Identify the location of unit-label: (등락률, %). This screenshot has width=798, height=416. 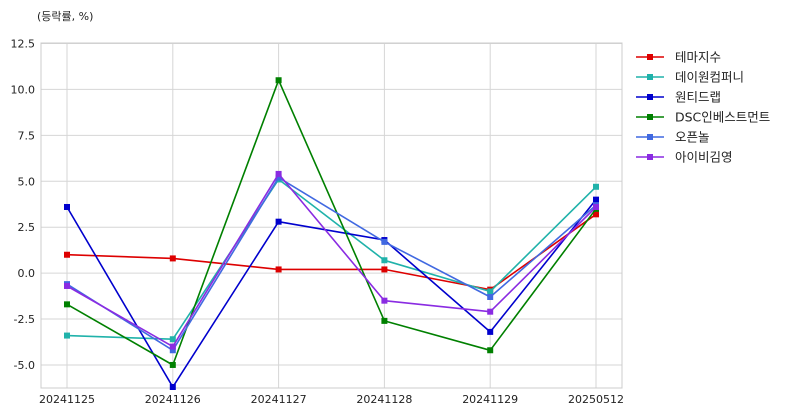
(65, 16).